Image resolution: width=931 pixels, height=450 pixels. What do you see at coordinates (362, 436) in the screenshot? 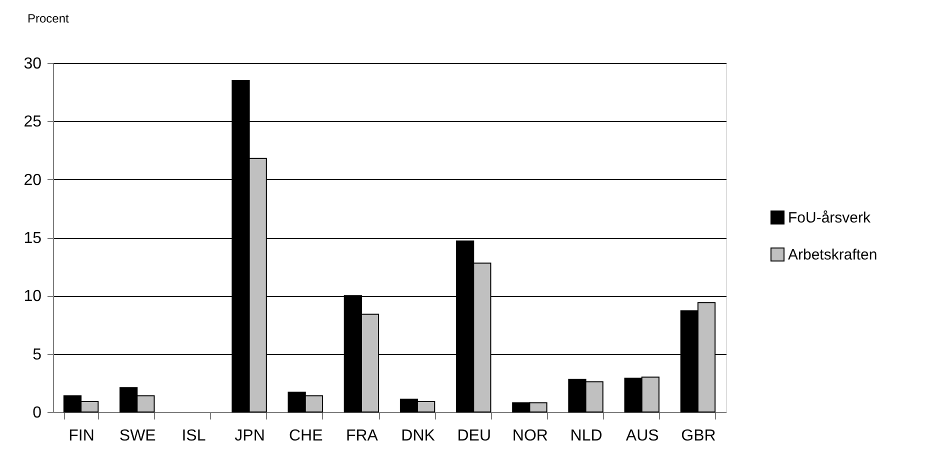
I see `x-tick-label: FRA` at bounding box center [362, 436].